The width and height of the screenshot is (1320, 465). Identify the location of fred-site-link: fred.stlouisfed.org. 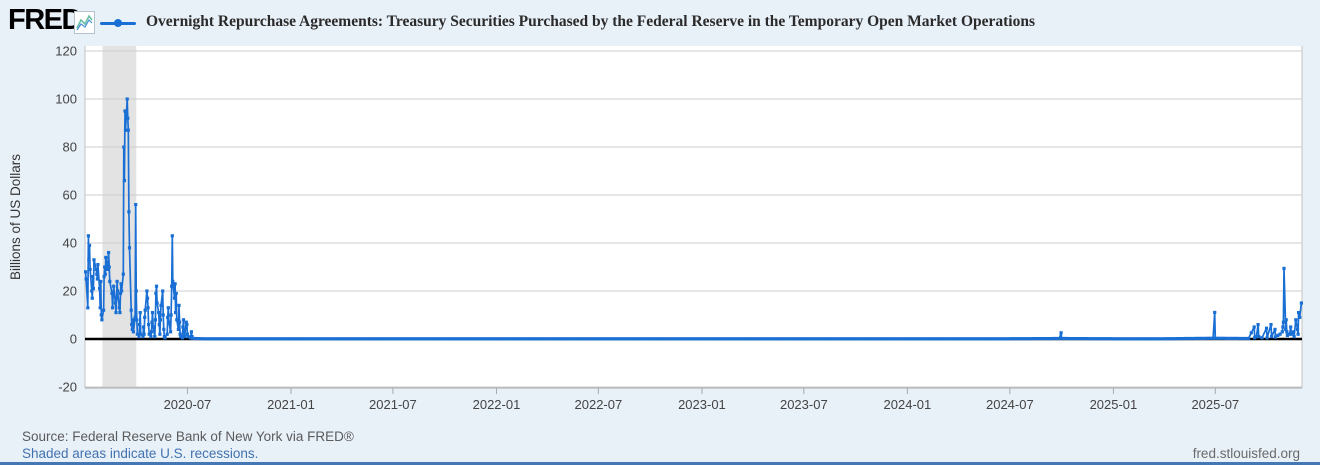
(1246, 453).